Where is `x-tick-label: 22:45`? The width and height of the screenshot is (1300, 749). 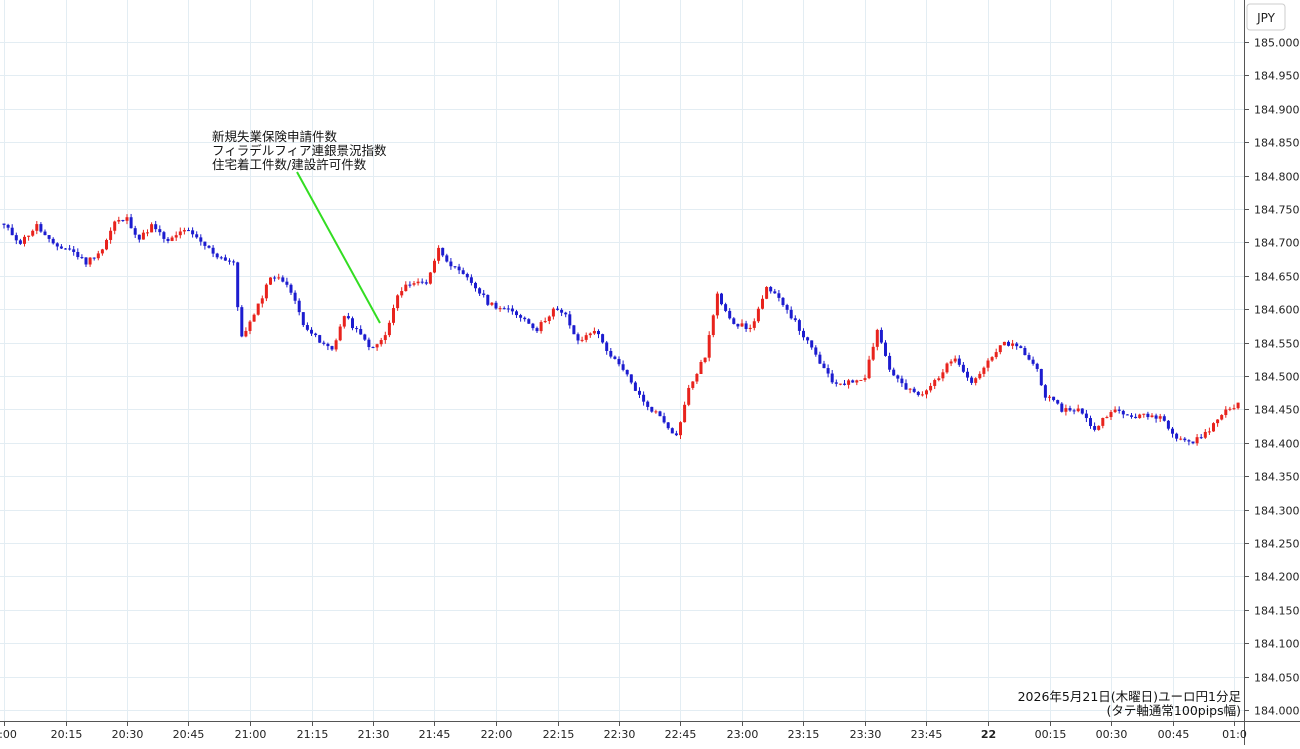
x-tick-label: 22:45 is located at coordinates (681, 734).